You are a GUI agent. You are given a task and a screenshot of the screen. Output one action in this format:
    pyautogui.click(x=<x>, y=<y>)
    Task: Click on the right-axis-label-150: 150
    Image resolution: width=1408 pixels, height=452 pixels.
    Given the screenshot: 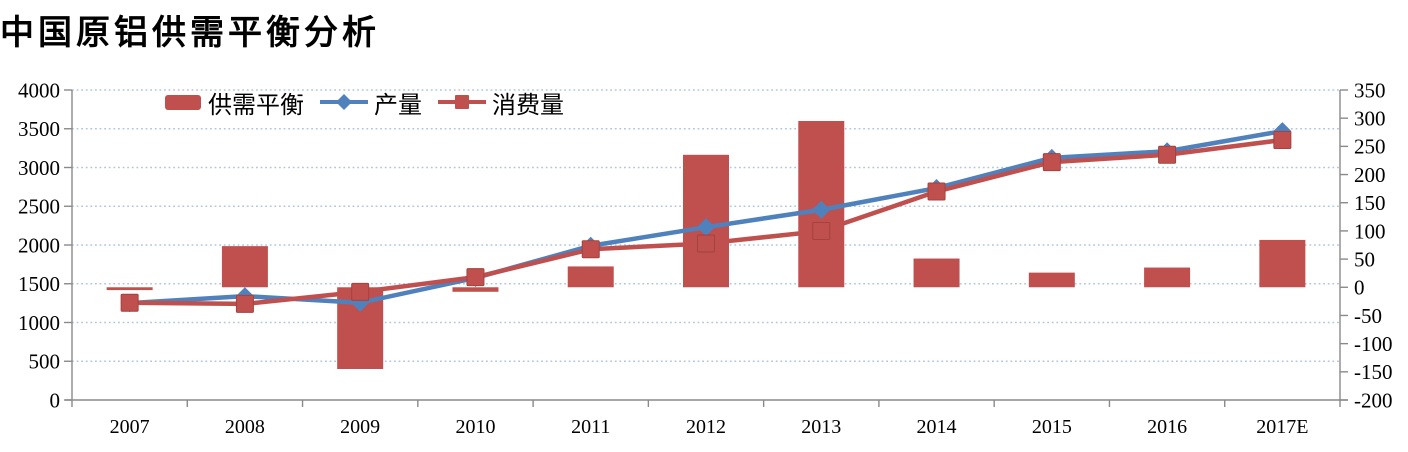 What is the action you would take?
    pyautogui.click(x=1370, y=203)
    